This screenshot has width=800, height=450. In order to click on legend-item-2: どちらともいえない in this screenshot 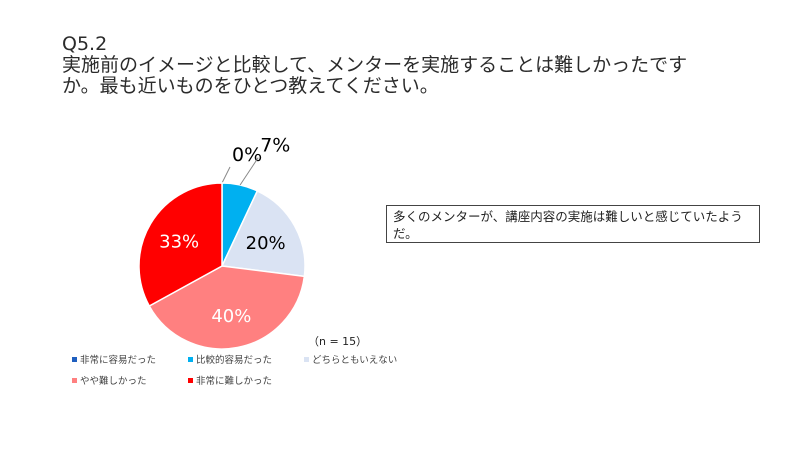, I will do `click(350, 359)`.